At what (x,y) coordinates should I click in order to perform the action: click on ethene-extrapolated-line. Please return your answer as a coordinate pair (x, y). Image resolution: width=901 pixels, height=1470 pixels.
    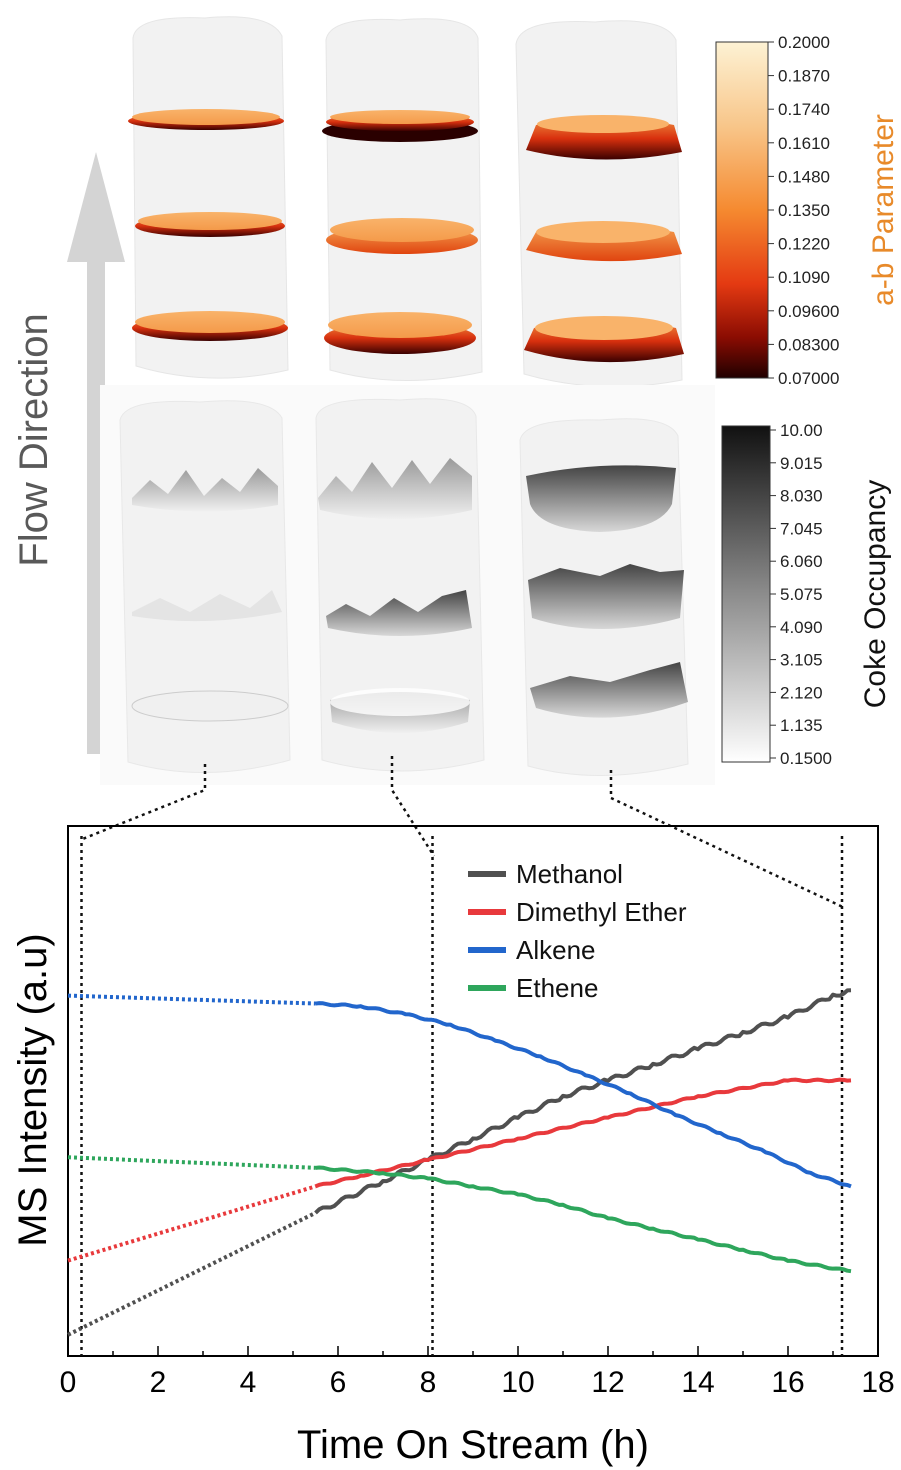
    Looking at the image, I should click on (191, 1162).